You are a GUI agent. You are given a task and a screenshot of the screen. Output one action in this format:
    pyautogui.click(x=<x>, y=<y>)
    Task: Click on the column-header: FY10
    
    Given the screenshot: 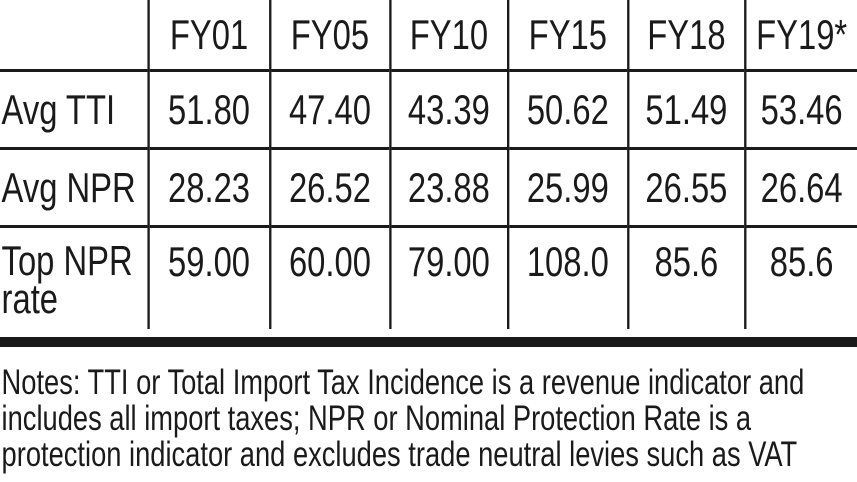 What is the action you would take?
    pyautogui.click(x=448, y=35)
    